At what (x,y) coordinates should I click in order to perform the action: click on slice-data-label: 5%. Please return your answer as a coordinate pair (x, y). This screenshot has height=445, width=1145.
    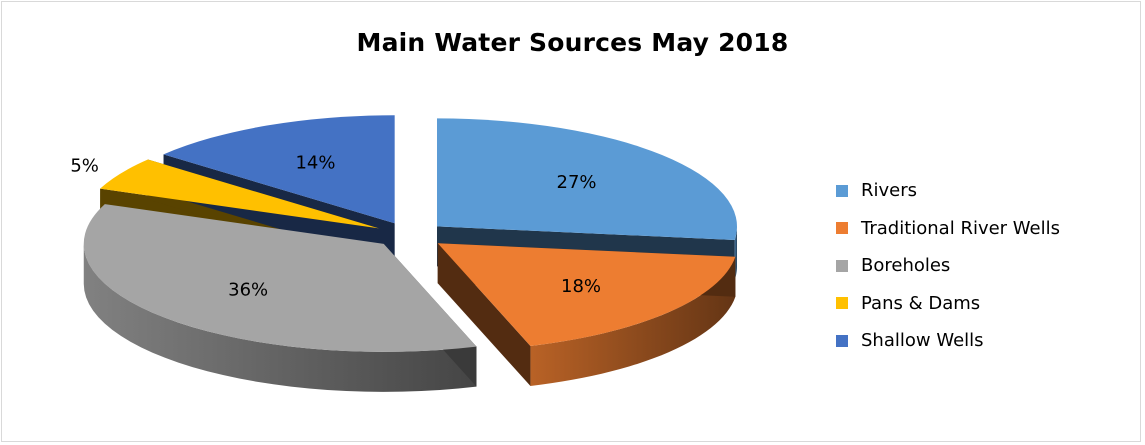
    Looking at the image, I should click on (84, 166).